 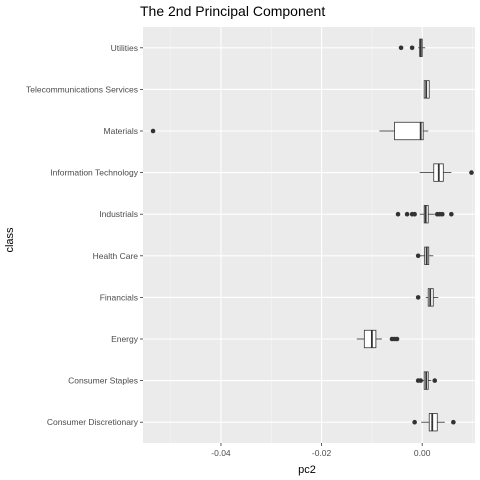 What do you see at coordinates (289, 131) in the screenshot?
I see `box-materials` at bounding box center [289, 131].